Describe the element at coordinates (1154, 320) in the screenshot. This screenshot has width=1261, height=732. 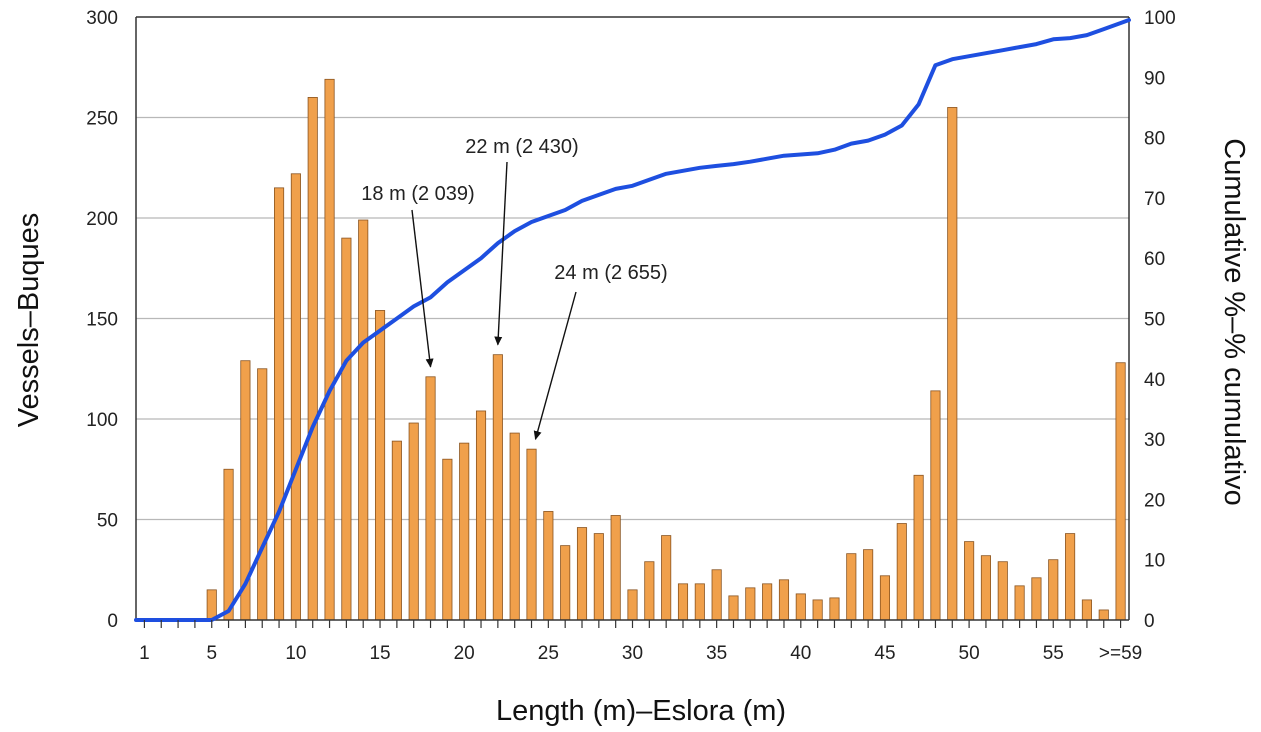
I see `y2-tick-label: 50` at that location.